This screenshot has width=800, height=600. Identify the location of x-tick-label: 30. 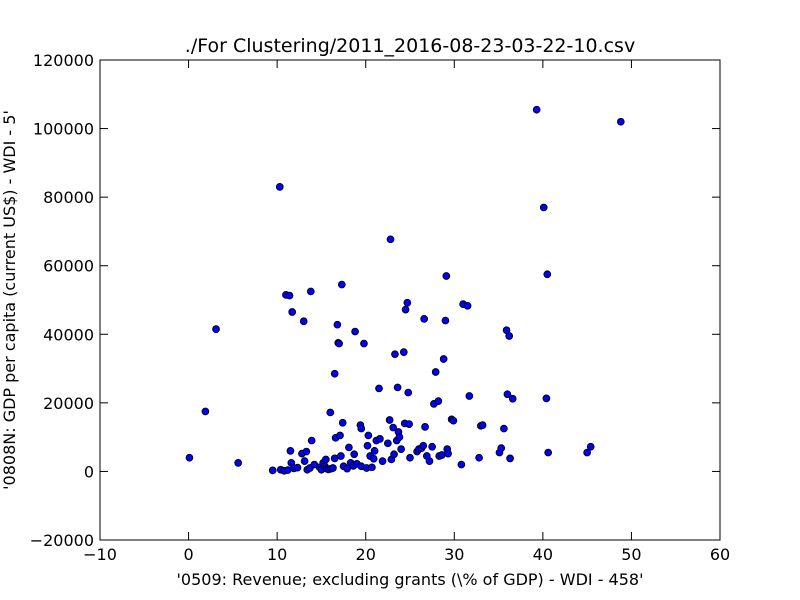
(454, 554).